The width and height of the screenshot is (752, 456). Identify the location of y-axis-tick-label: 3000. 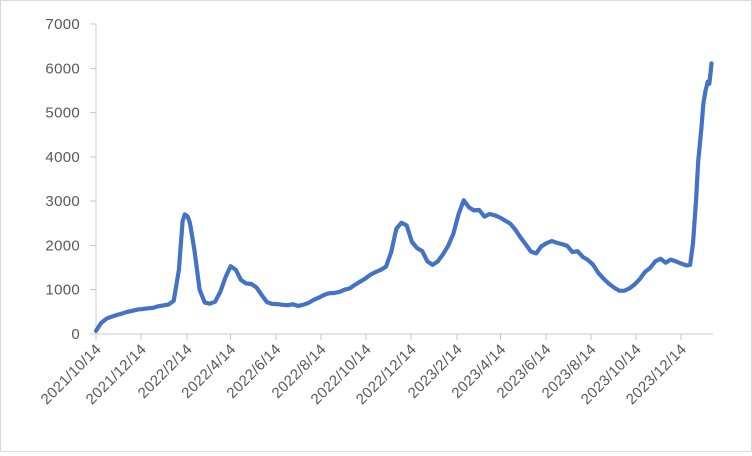
(62, 201).